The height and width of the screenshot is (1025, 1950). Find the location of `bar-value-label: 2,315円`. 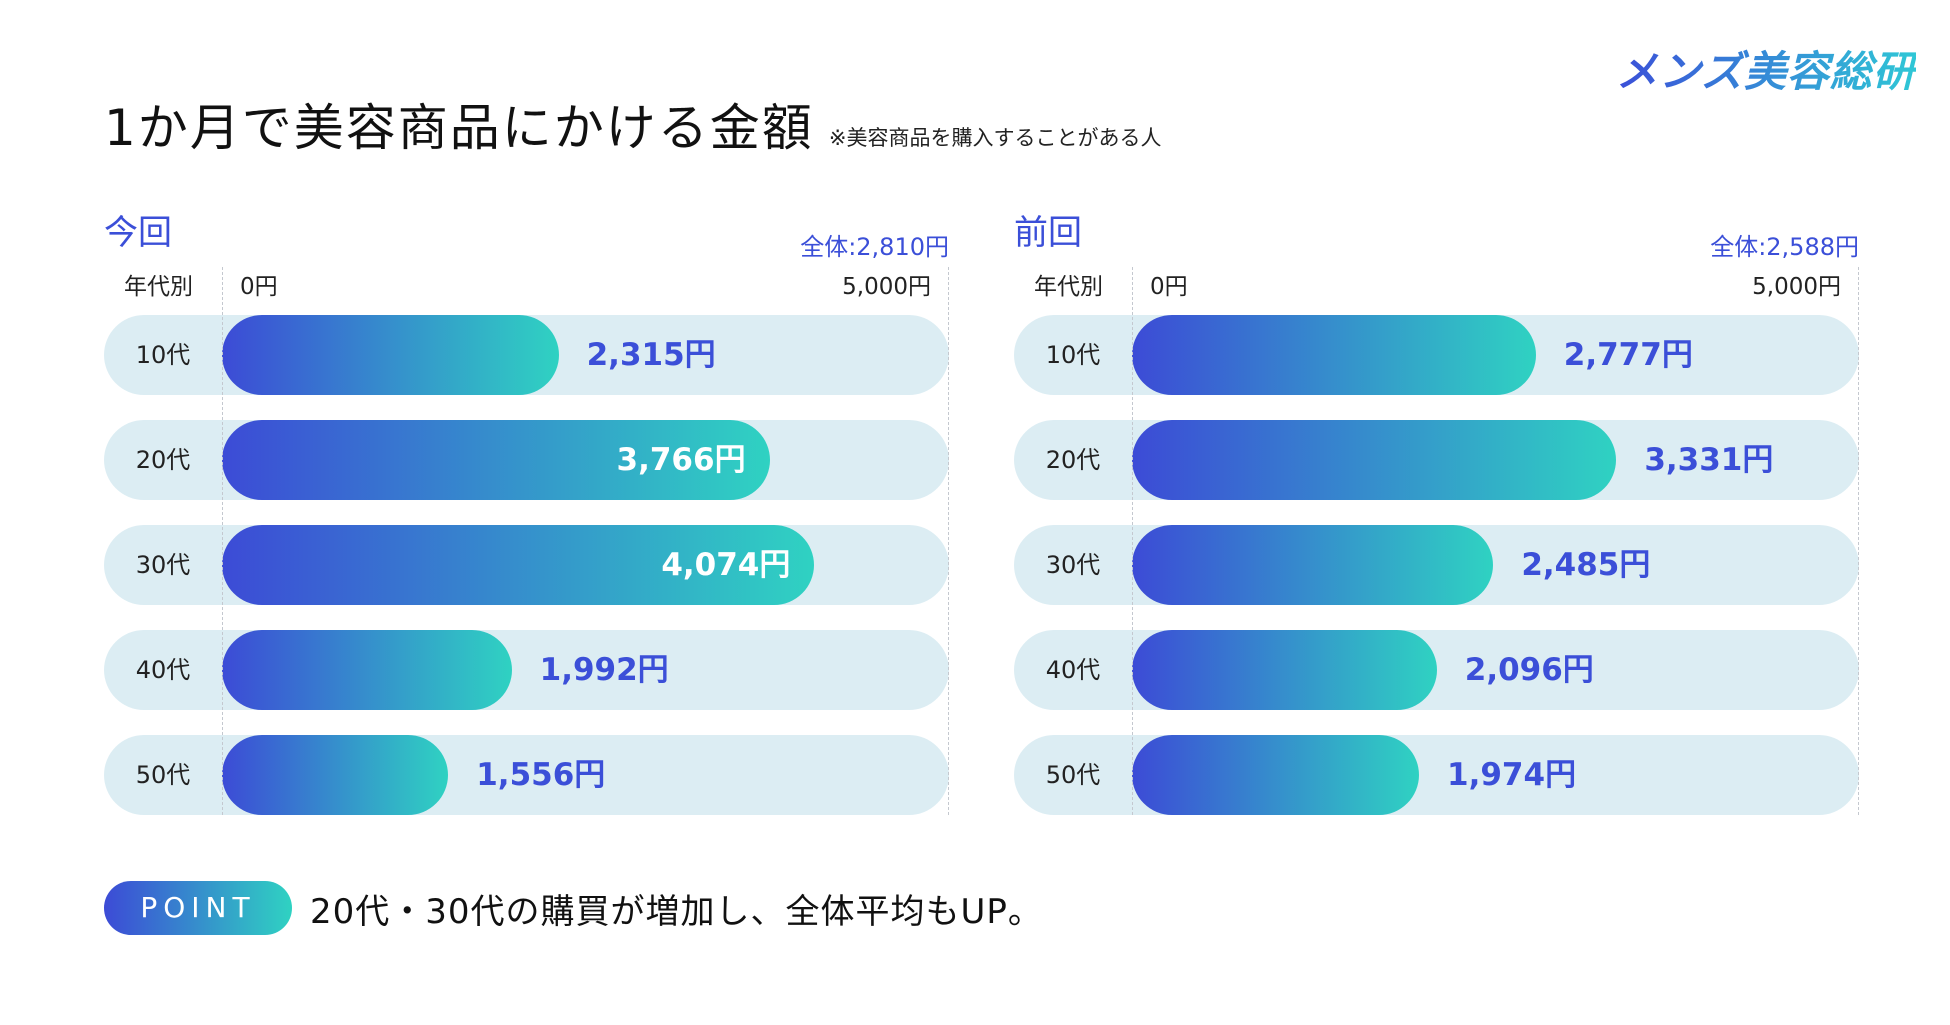

bar-value-label: 2,315円 is located at coordinates (651, 355).